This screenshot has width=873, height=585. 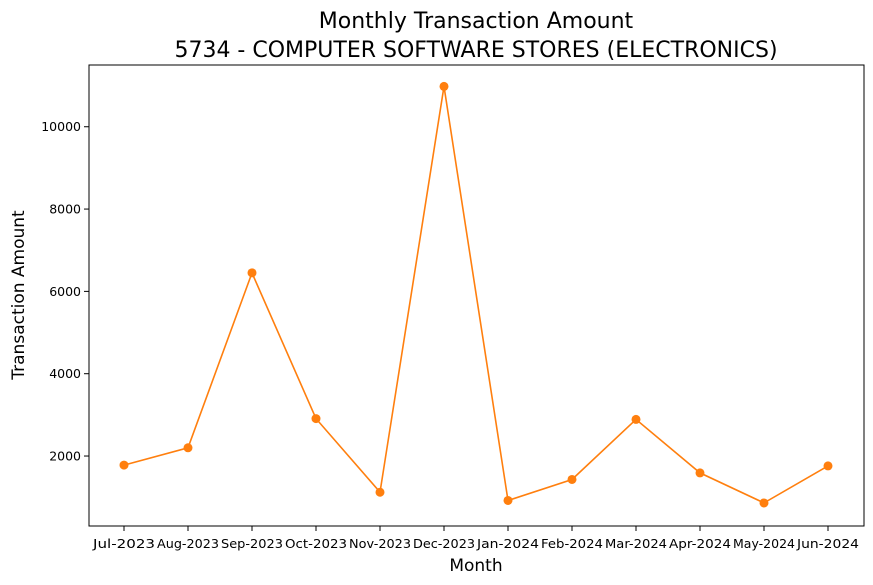 I want to click on y-tick-label: 2000, so click(x=65, y=456).